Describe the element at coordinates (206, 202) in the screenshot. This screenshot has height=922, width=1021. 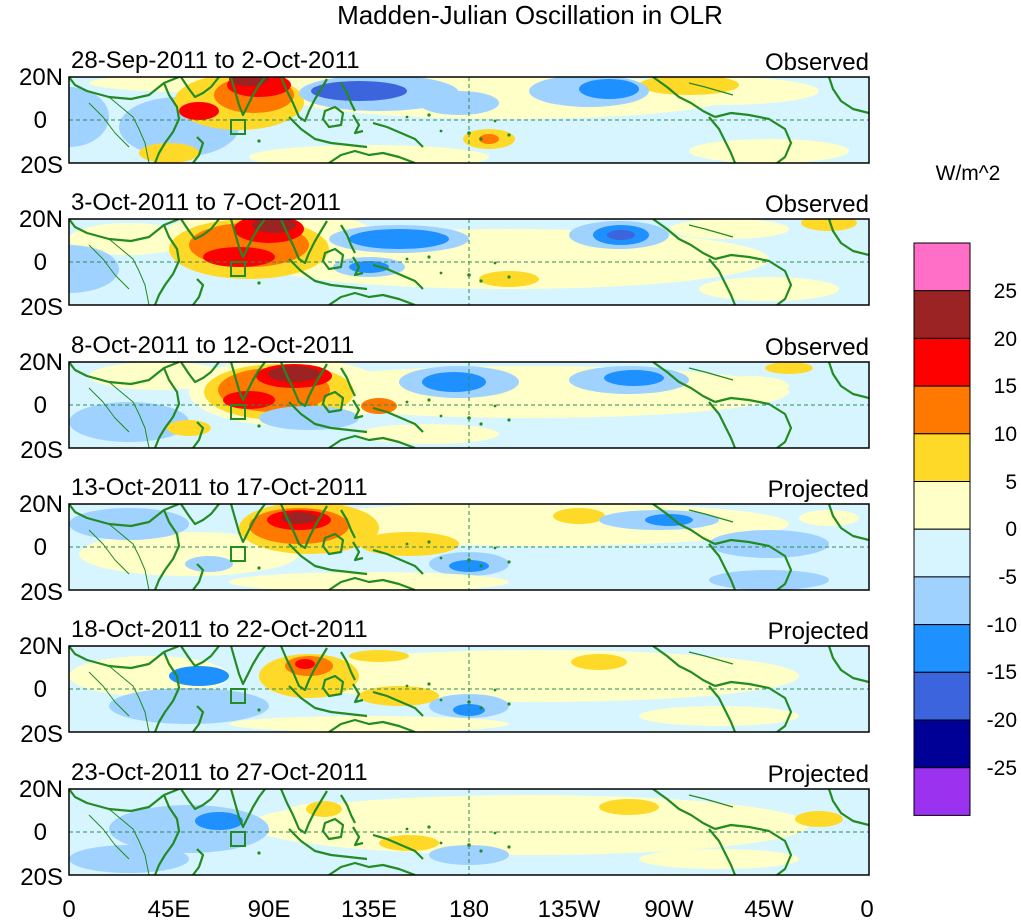
I see `panel-date-range: 3-Oct-2011 to 7-Oct-2011` at that location.